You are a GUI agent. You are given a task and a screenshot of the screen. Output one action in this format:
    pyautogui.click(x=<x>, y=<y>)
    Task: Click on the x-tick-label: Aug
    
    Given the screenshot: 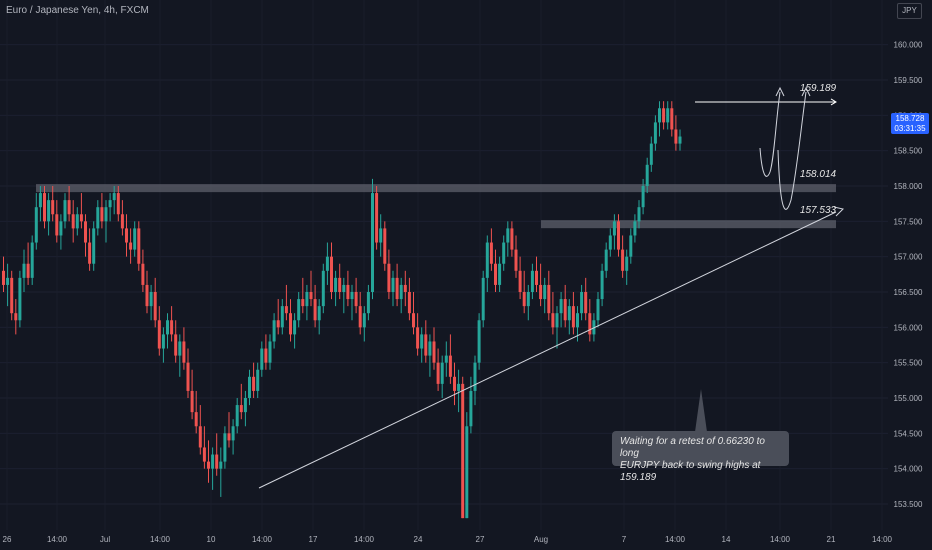 What is the action you would take?
    pyautogui.click(x=541, y=539)
    